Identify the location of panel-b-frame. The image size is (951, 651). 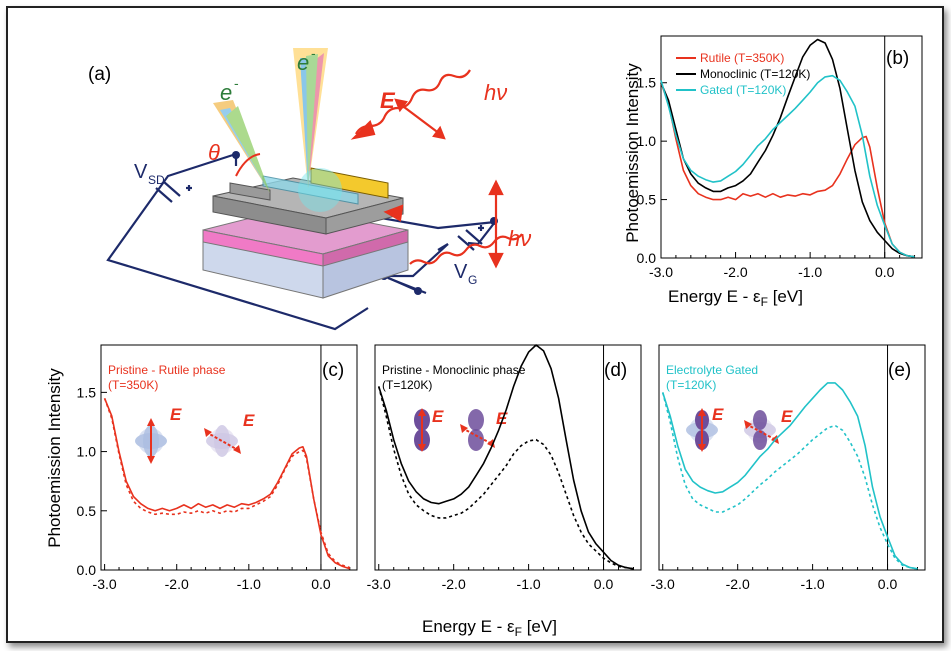
(791, 147).